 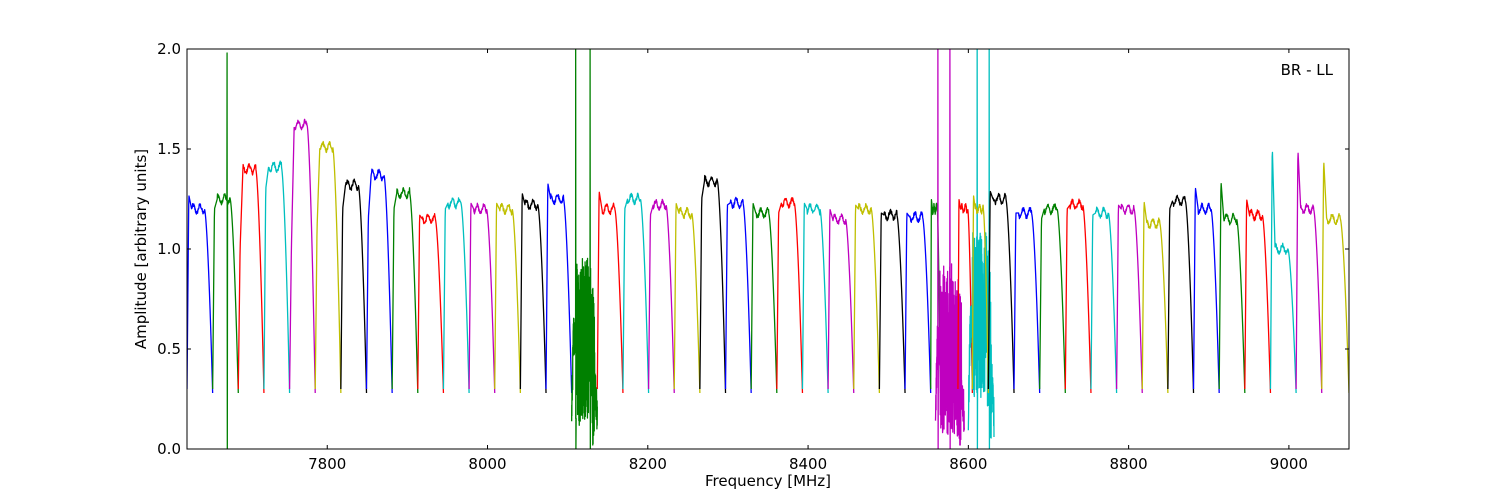 I want to click on y-axis-label: Amplitude [arbitrary units], so click(x=141, y=249).